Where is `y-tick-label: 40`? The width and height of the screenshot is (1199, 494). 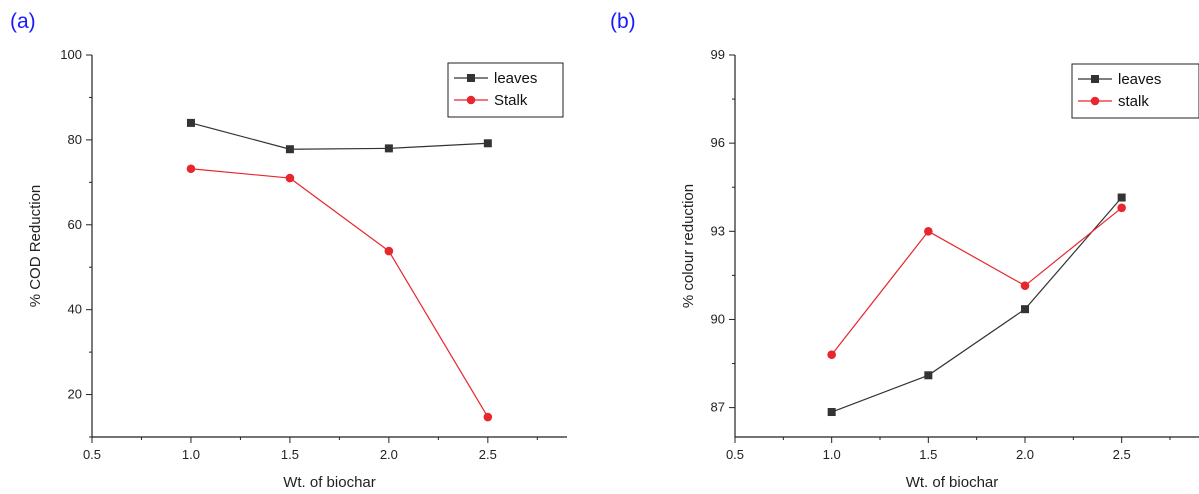
y-tick-label: 40 is located at coordinates (75, 309).